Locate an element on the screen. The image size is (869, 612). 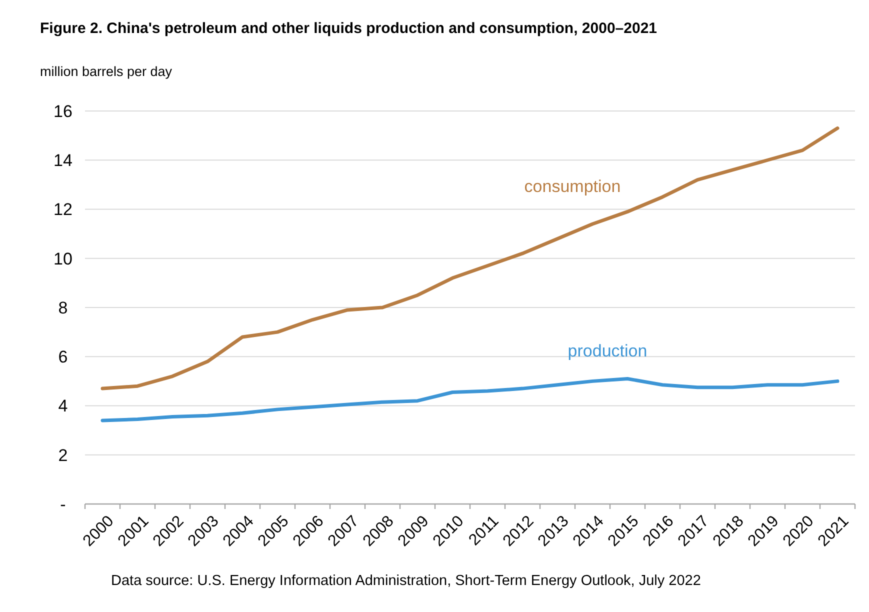
y-tick-label: 12 is located at coordinates (63, 210).